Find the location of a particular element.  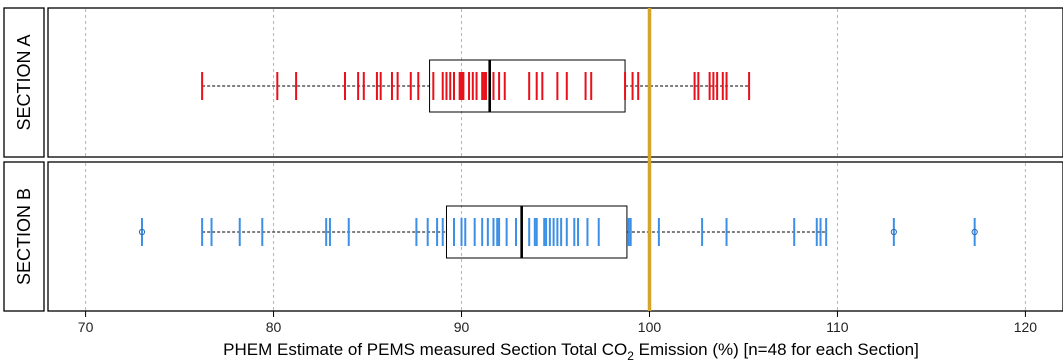

panel-label-section-b: SECTION B is located at coordinates (24, 236).